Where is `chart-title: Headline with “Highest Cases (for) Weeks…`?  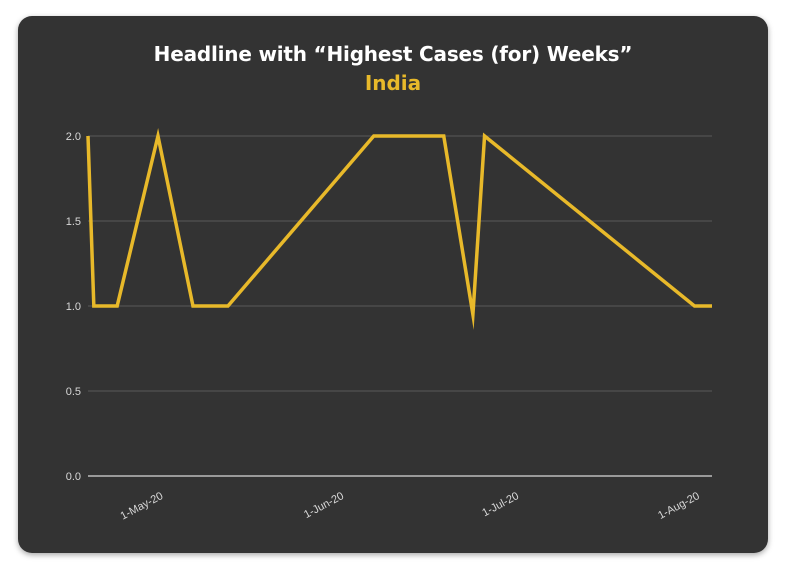
chart-title: Headline with “Highest Cases (for) Weeks… is located at coordinates (393, 54).